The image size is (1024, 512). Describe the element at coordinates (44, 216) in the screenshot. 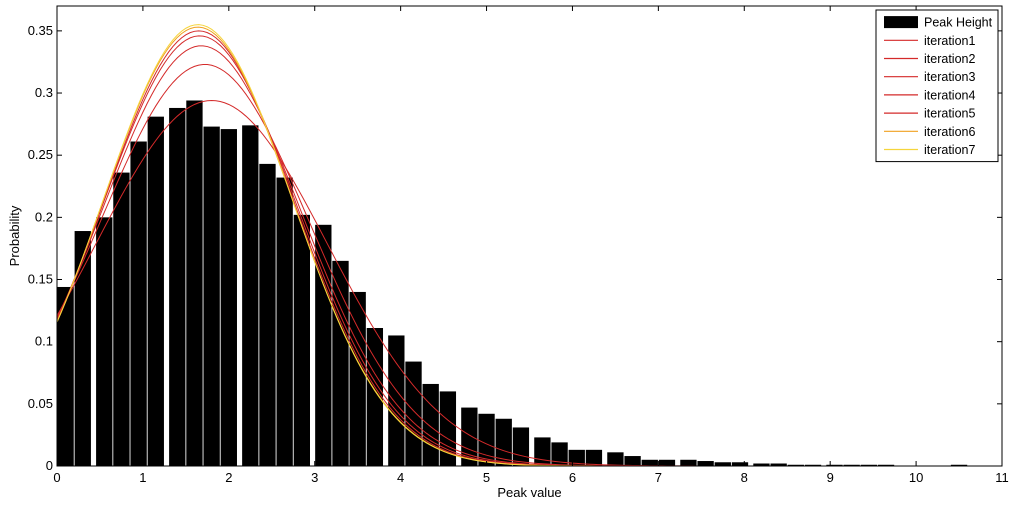

I see `y-tick-label: 0.2` at that location.